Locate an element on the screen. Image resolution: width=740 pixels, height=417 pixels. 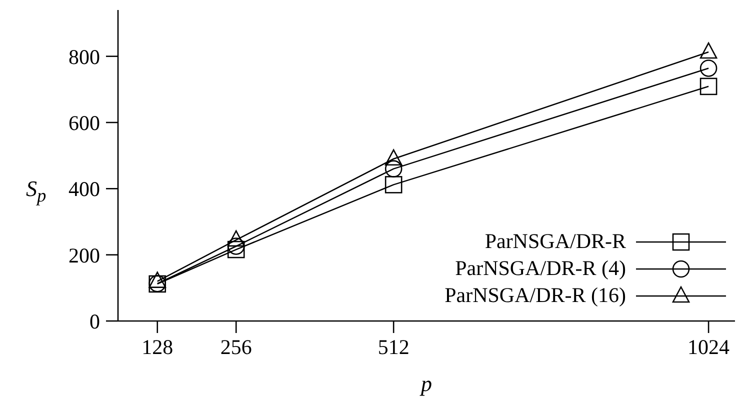
legend-label: ParNSGA/DR-R is located at coordinates (555, 241).